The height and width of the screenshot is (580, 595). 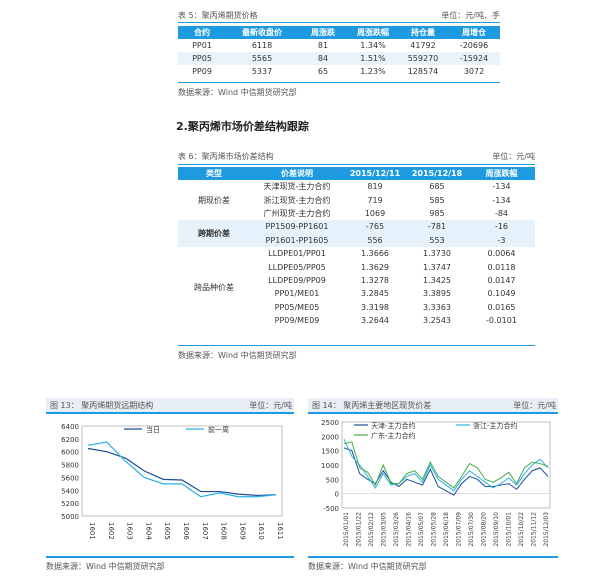 I want to click on table6-type-cell: 跨品种价差, so click(x=214, y=287).